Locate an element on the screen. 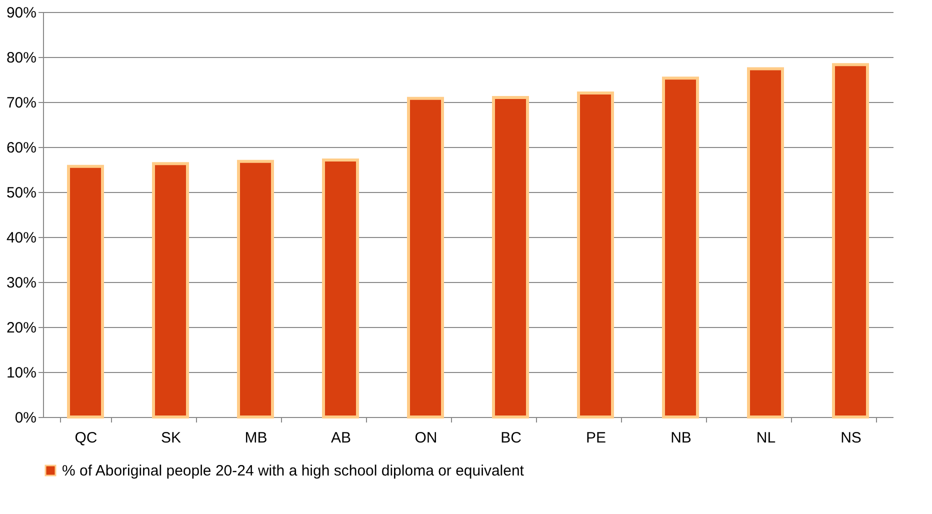 This screenshot has height=514, width=932. y-tick-label: 40% is located at coordinates (21, 238).